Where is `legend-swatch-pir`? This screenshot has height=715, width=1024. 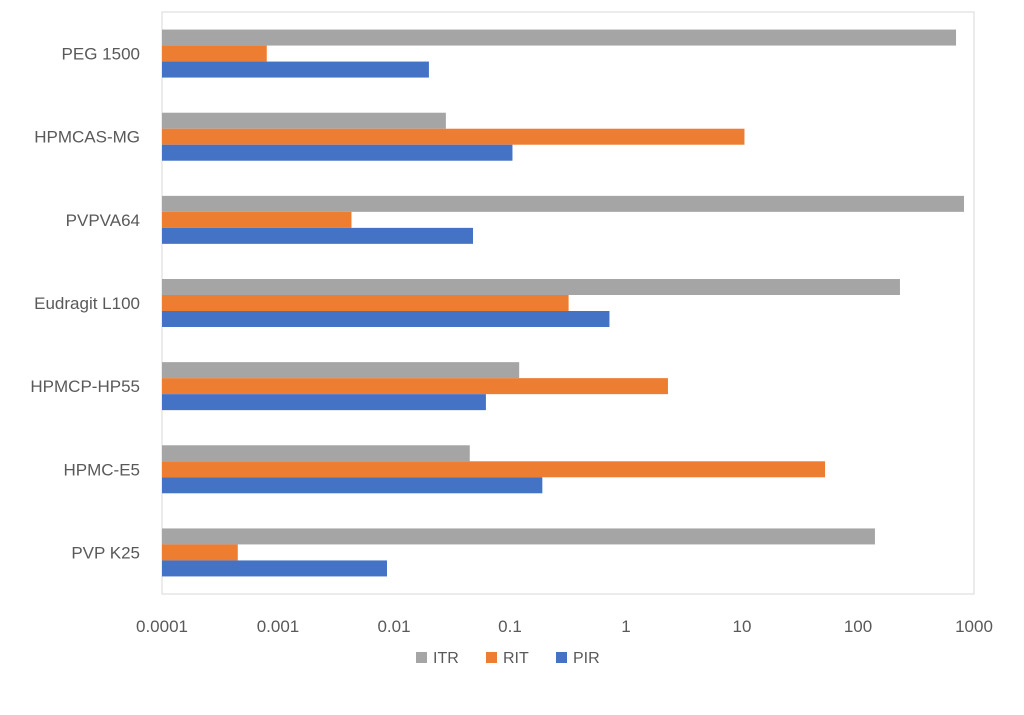
legend-swatch-pir is located at coordinates (561, 657).